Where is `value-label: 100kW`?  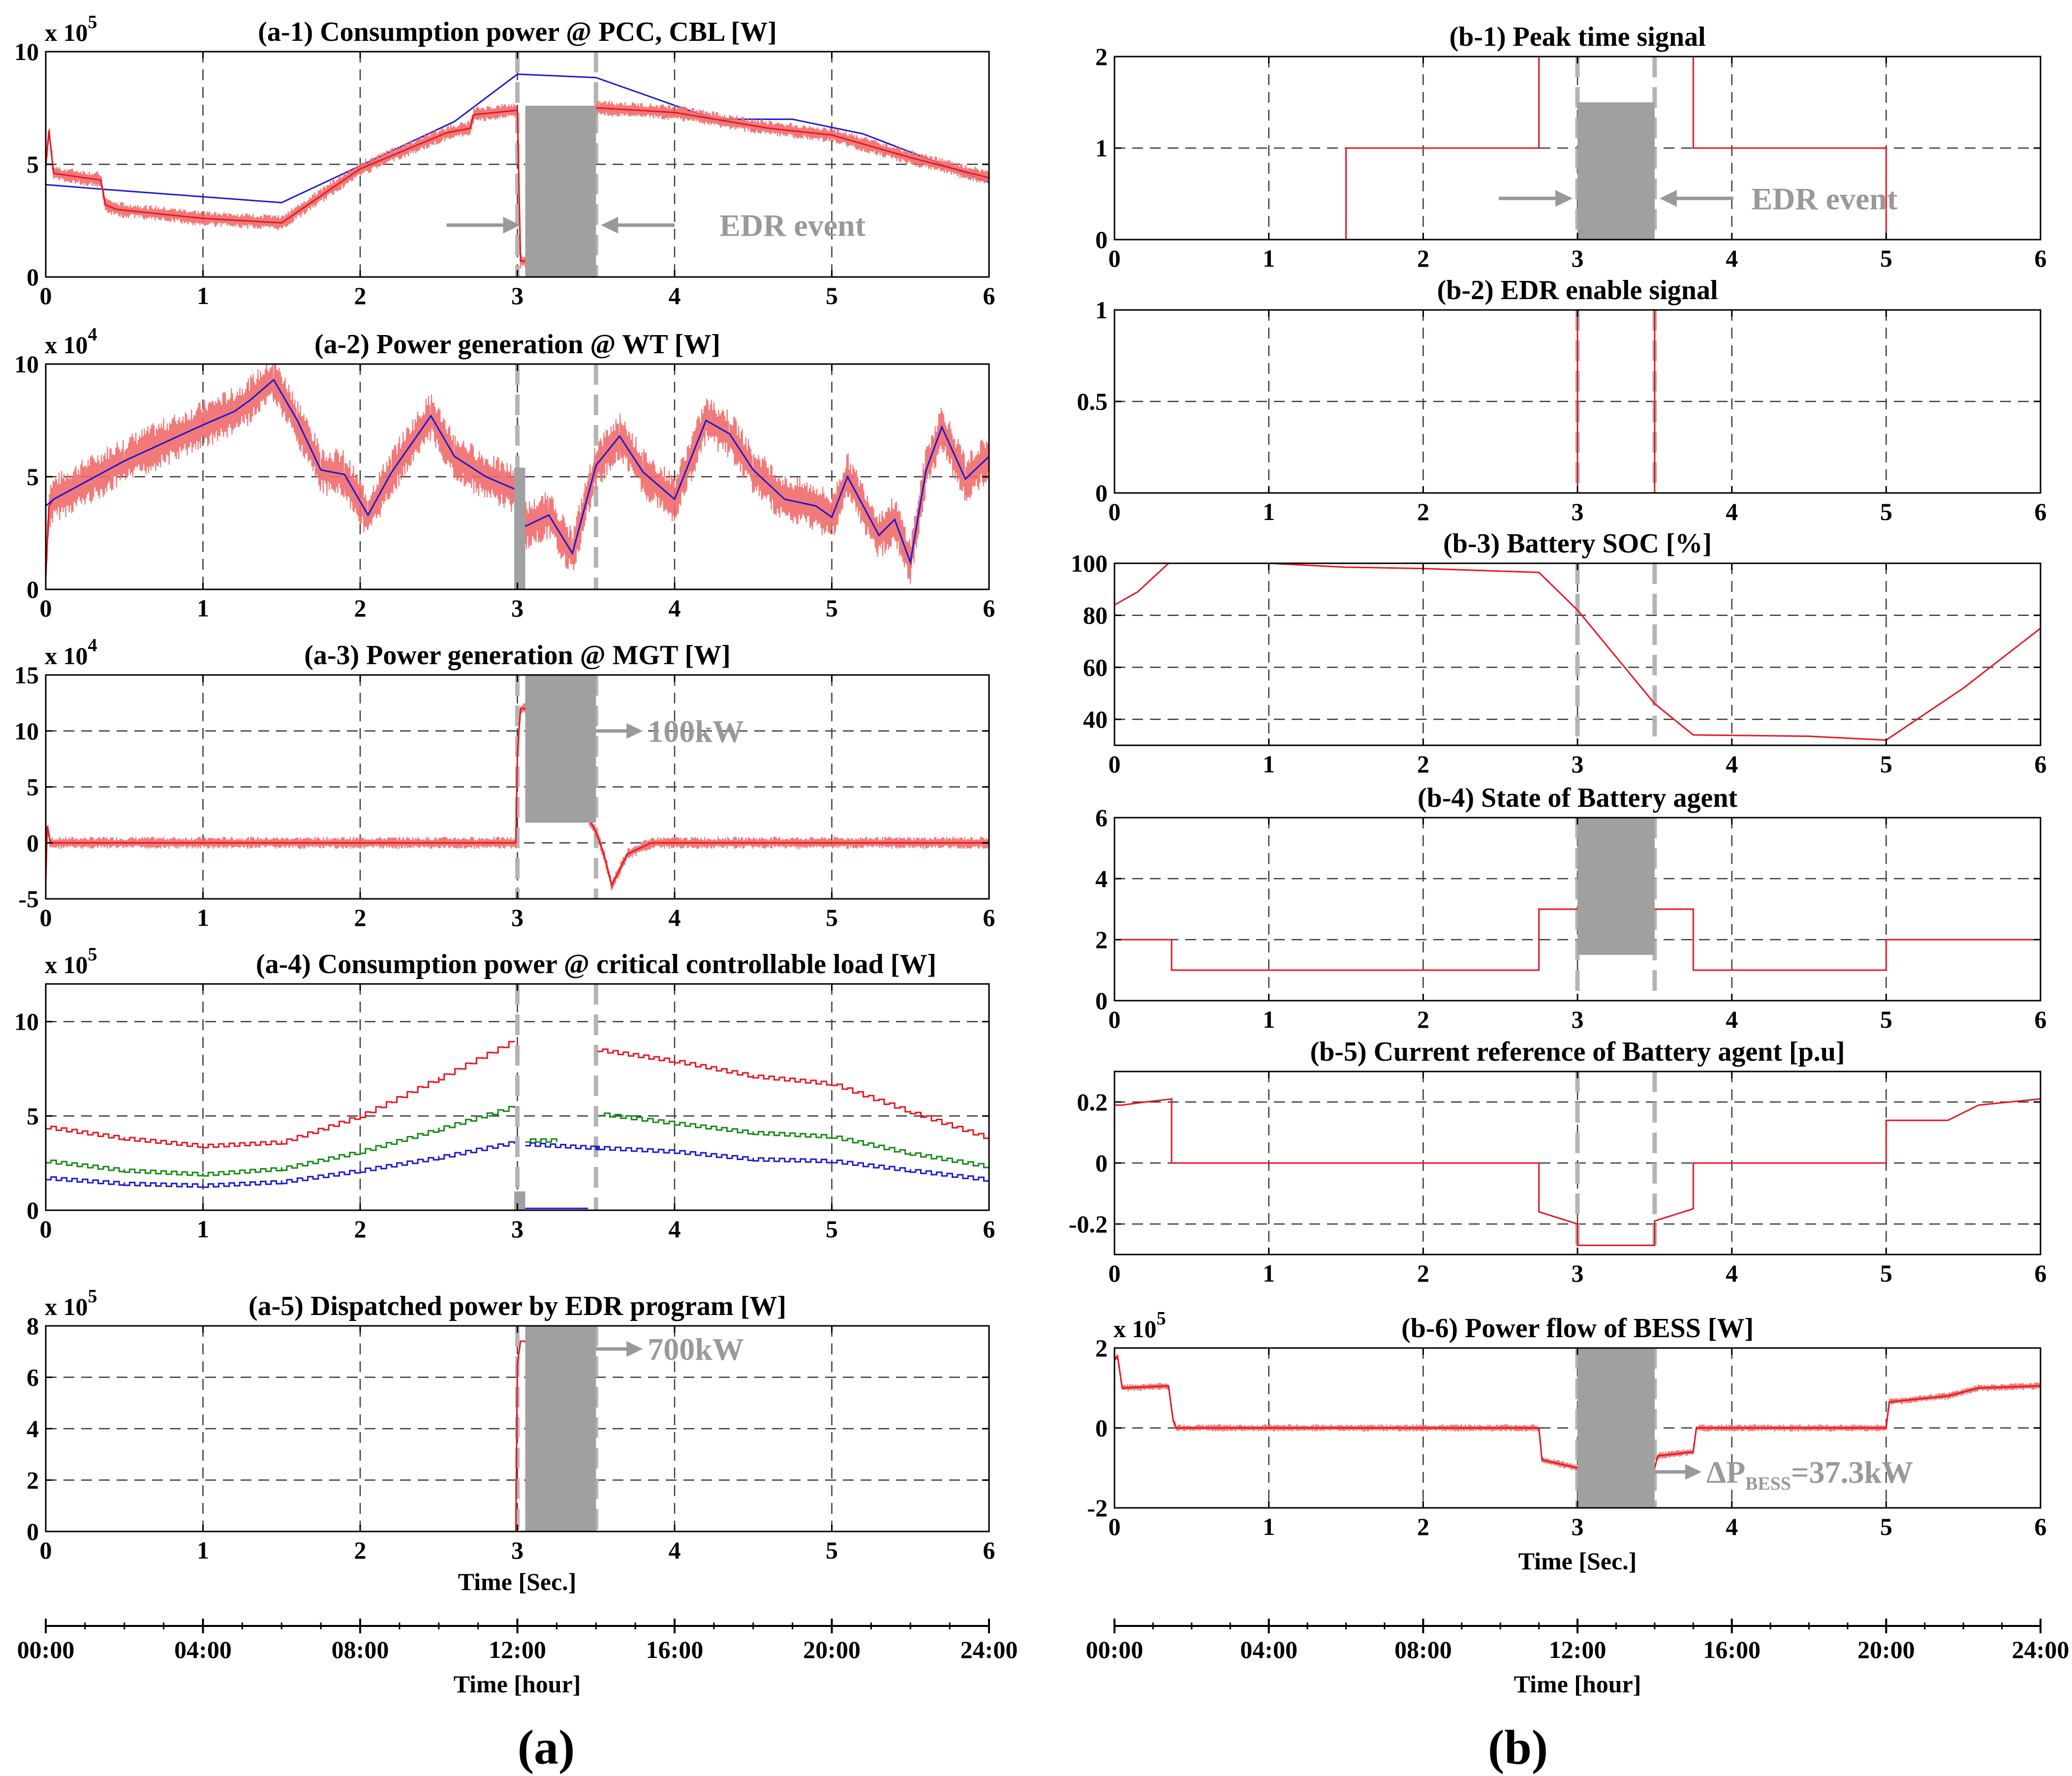 value-label: 100kW is located at coordinates (696, 731).